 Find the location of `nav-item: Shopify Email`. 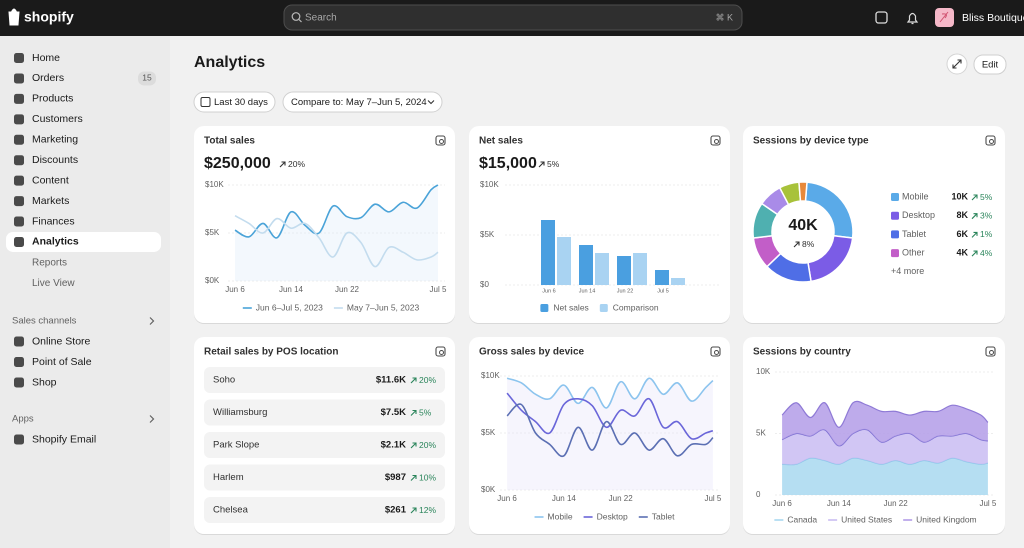

nav-item: Shopify Email is located at coordinates (64, 439).